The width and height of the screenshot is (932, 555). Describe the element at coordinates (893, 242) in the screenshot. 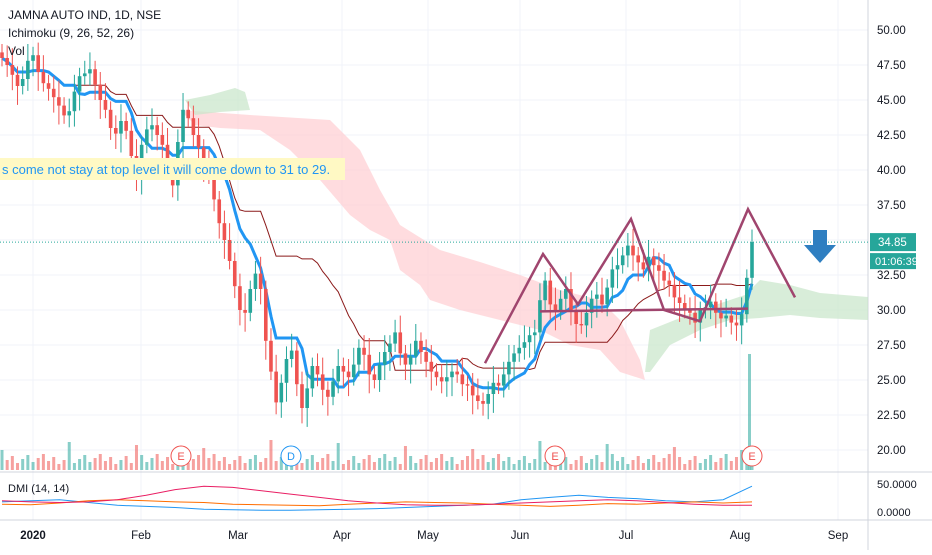

I see `last-price-badge` at that location.